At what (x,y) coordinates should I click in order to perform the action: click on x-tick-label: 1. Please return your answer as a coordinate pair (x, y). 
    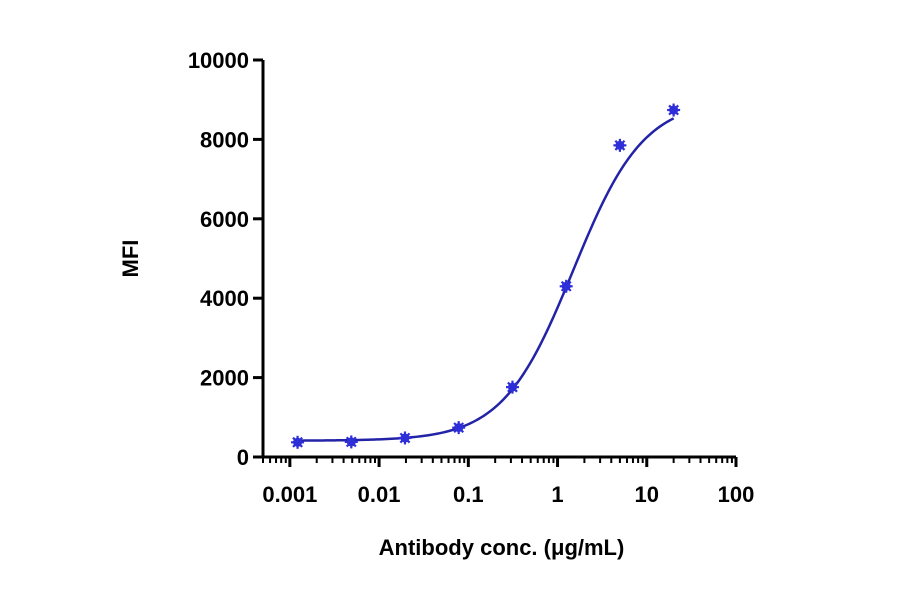
    Looking at the image, I should click on (557, 494).